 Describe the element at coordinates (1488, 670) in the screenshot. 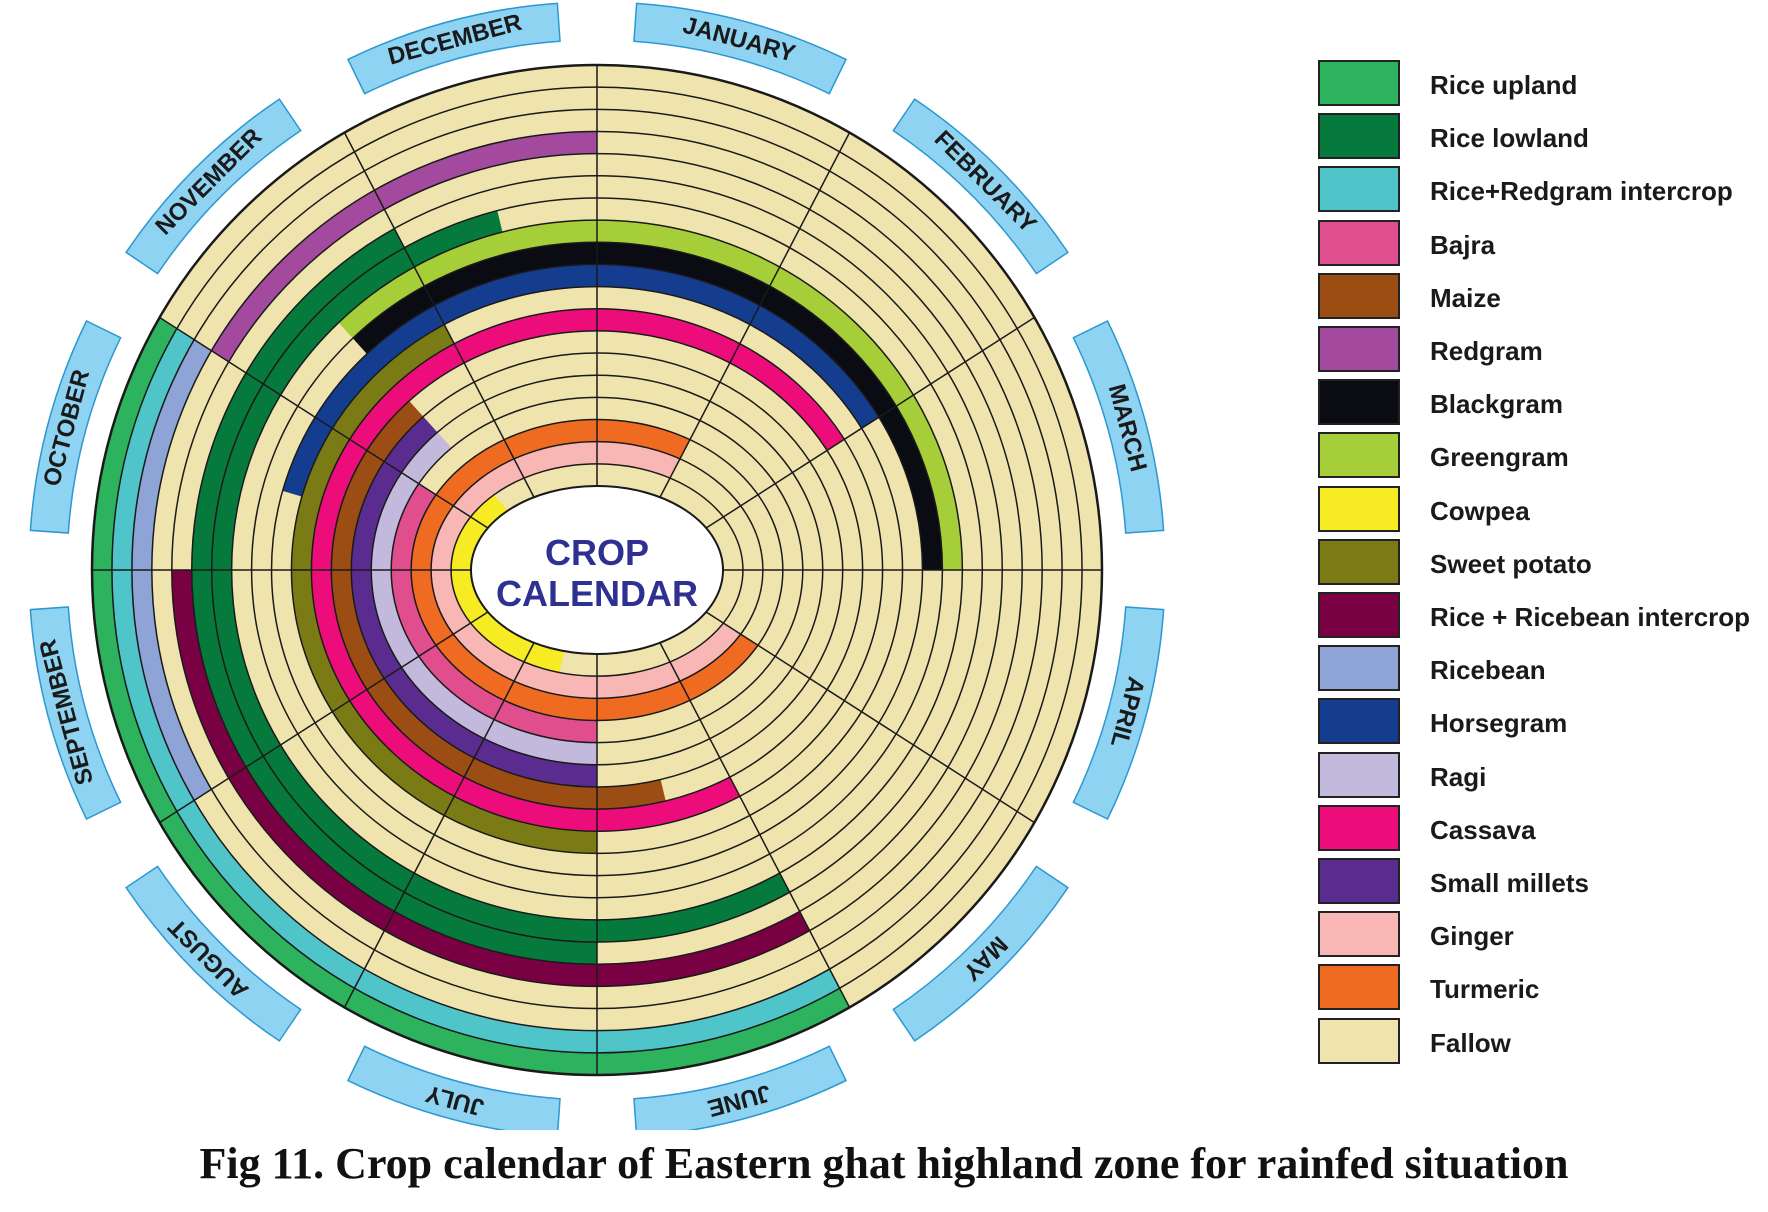

I see `legend-label: Ricebean` at that location.